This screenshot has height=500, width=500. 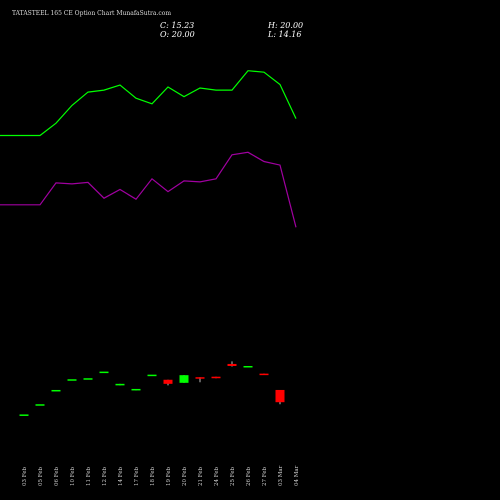 What do you see at coordinates (265, 476) in the screenshot?
I see `x-tick-label: 27 Feb` at bounding box center [265, 476].